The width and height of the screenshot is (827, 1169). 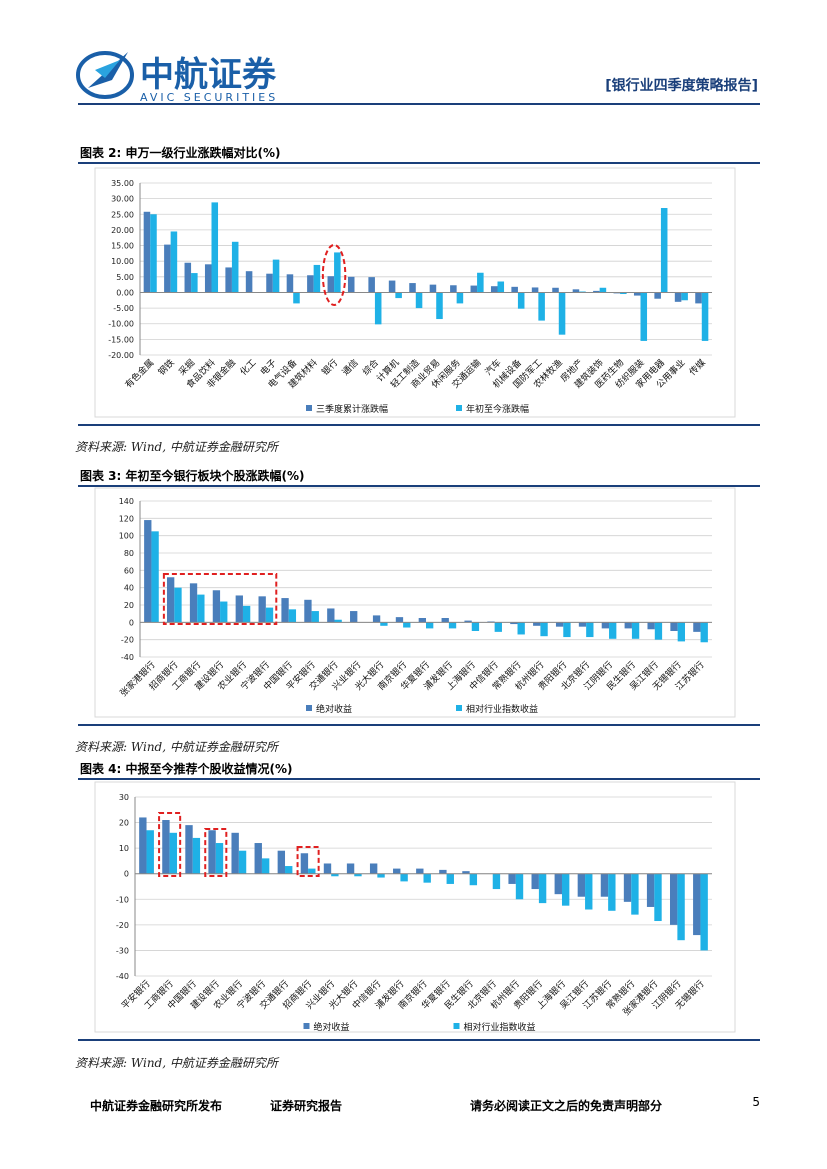 I want to click on y-tick-label: 20, so click(x=129, y=605).